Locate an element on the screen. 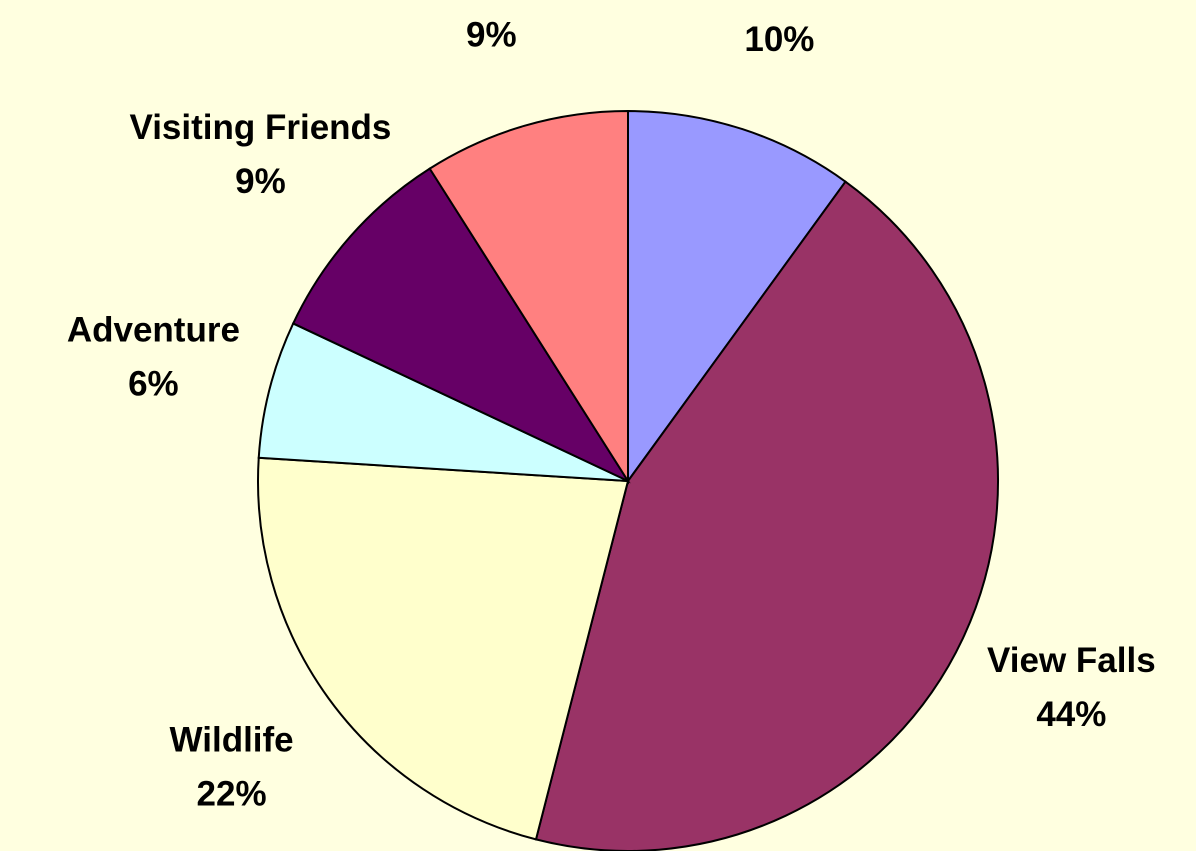 The height and width of the screenshot is (851, 1196). slice-label: Other is located at coordinates (492, 0).